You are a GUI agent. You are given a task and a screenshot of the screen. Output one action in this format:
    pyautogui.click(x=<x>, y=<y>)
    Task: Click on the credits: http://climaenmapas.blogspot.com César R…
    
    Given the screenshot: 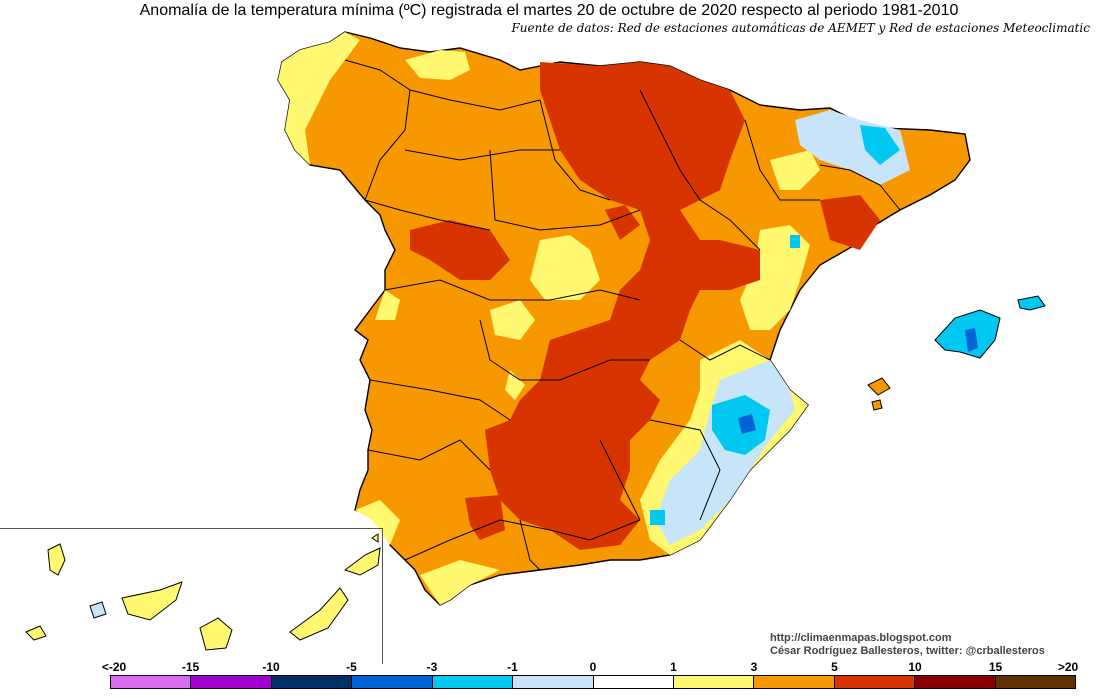 What is the action you would take?
    pyautogui.click(x=907, y=645)
    